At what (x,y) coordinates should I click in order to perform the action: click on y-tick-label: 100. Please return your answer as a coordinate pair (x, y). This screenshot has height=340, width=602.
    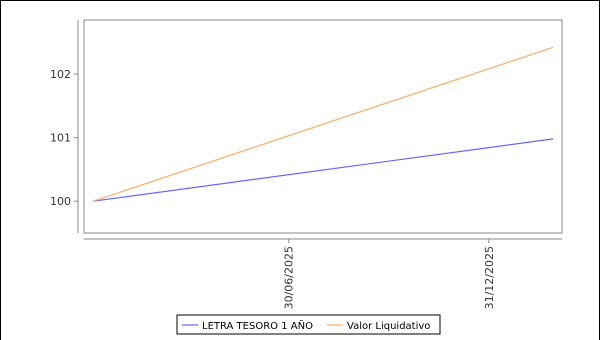
    Looking at the image, I should click on (60, 201).